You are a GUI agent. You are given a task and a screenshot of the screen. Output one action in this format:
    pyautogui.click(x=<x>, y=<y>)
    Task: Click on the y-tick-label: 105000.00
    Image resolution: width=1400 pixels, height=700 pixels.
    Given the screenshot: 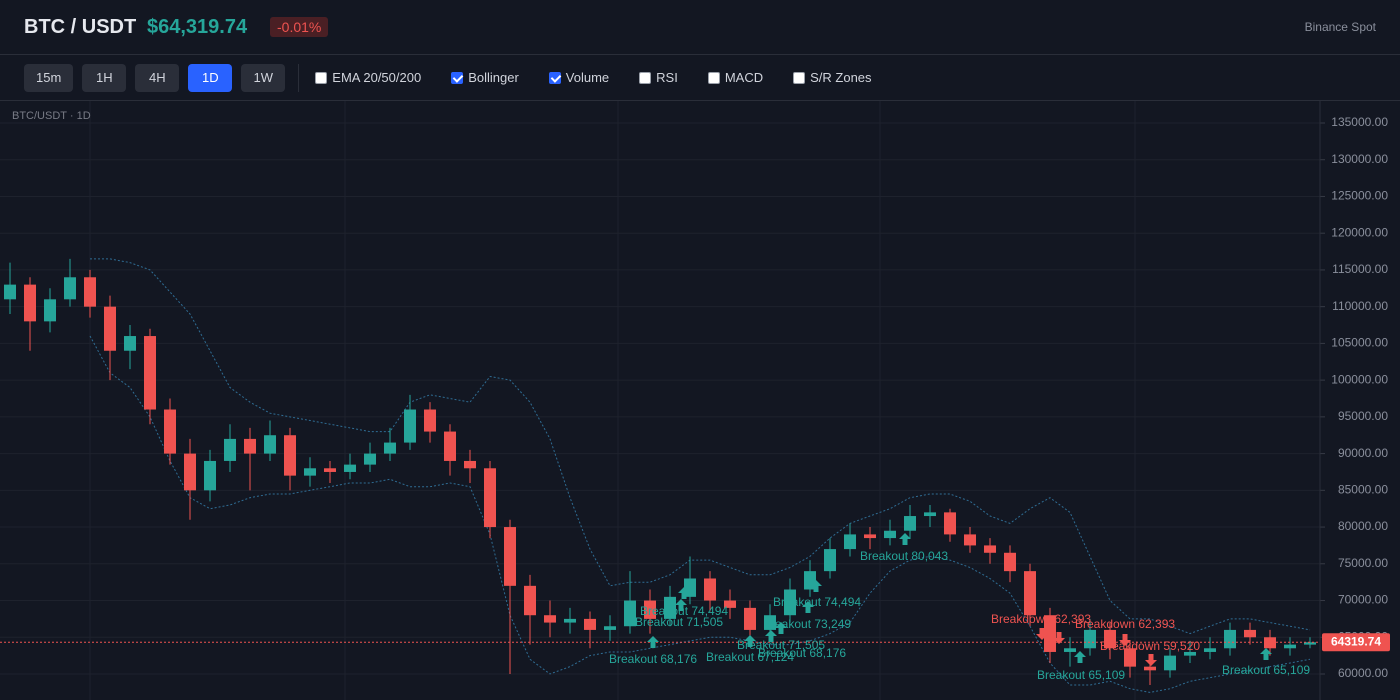 What is the action you would take?
    pyautogui.click(x=1359, y=343)
    